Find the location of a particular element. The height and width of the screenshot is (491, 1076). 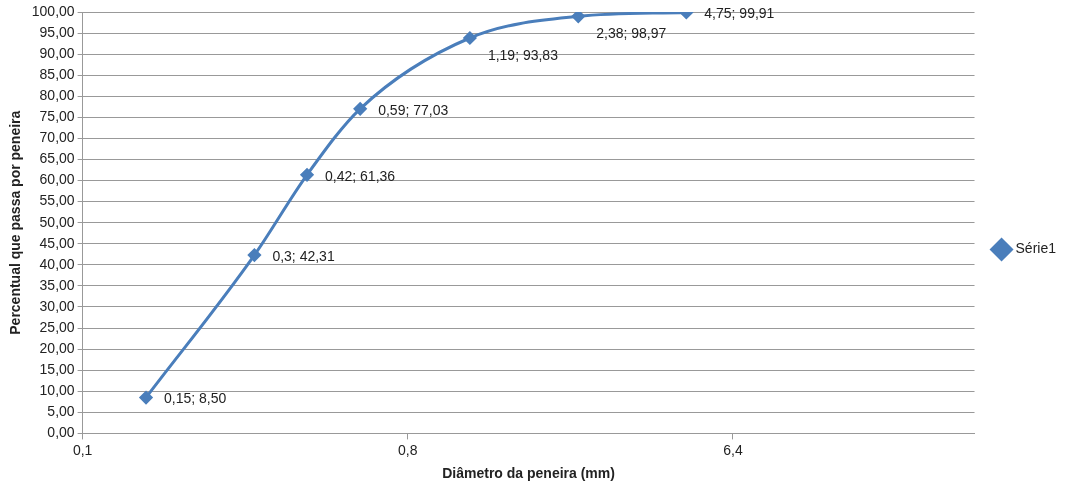

y-tick-label: 5,00 is located at coordinates (61, 411).